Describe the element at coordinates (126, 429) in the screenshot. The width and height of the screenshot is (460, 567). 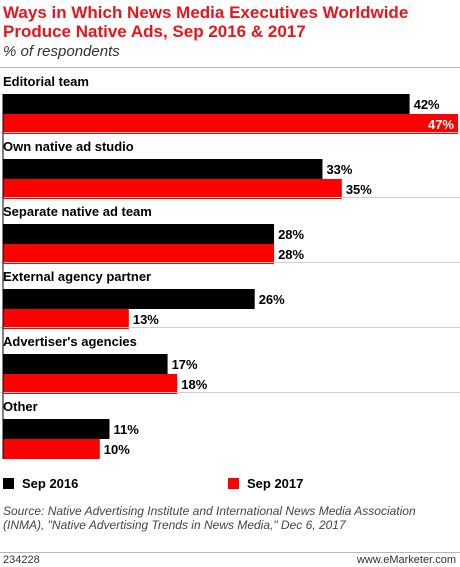
I see `data-label: 11%` at that location.